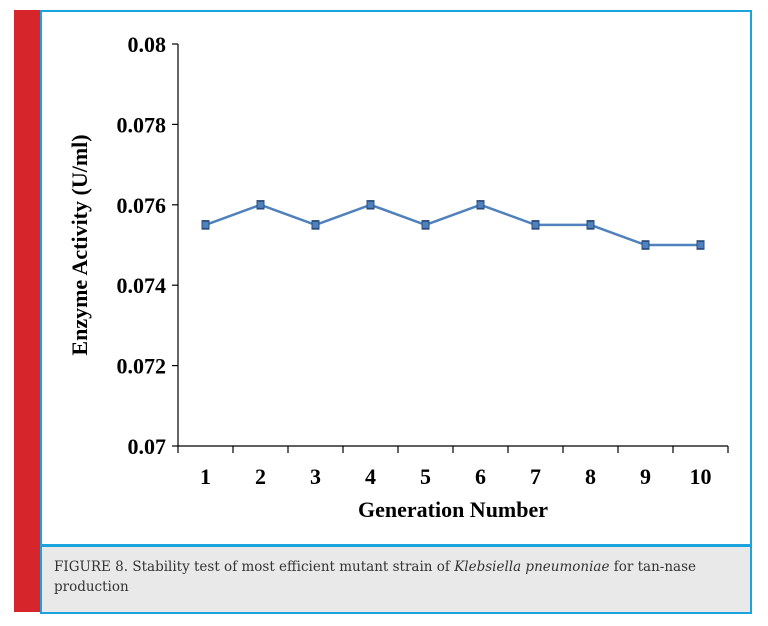 This screenshot has height=626, width=768. Describe the element at coordinates (142, 205) in the screenshot. I see `y-tick-label: 0.076` at that location.